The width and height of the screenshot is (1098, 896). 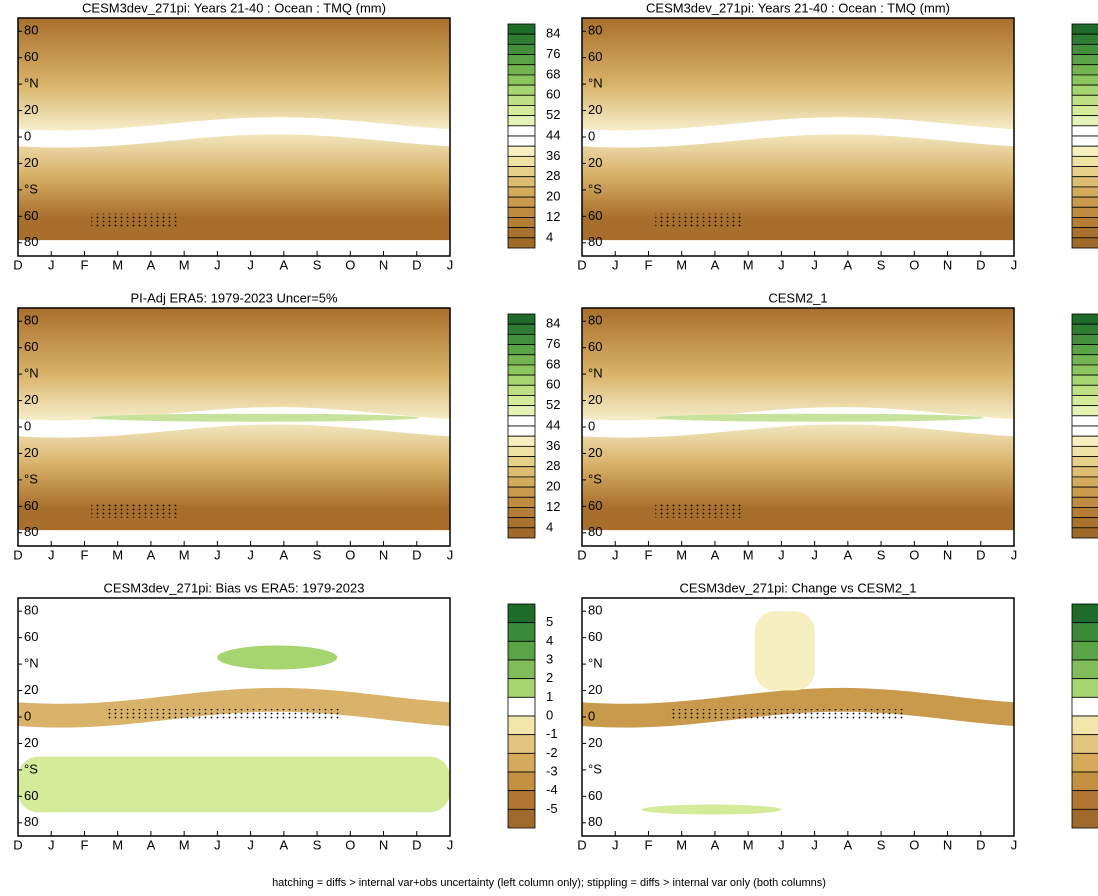 What do you see at coordinates (234, 587) in the screenshot?
I see `panel-title: CESM3dev_271pi: Bias vs ERA5: 1979-2023` at bounding box center [234, 587].